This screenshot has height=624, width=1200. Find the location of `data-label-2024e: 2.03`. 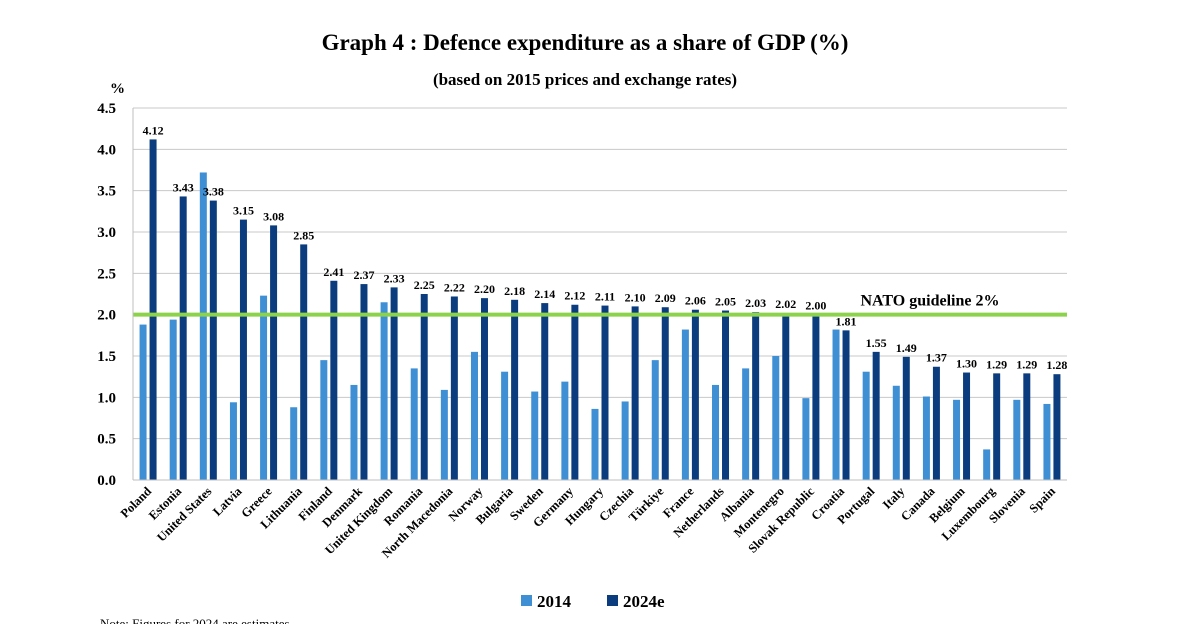

data-label-2024e: 2.03 is located at coordinates (755, 303).